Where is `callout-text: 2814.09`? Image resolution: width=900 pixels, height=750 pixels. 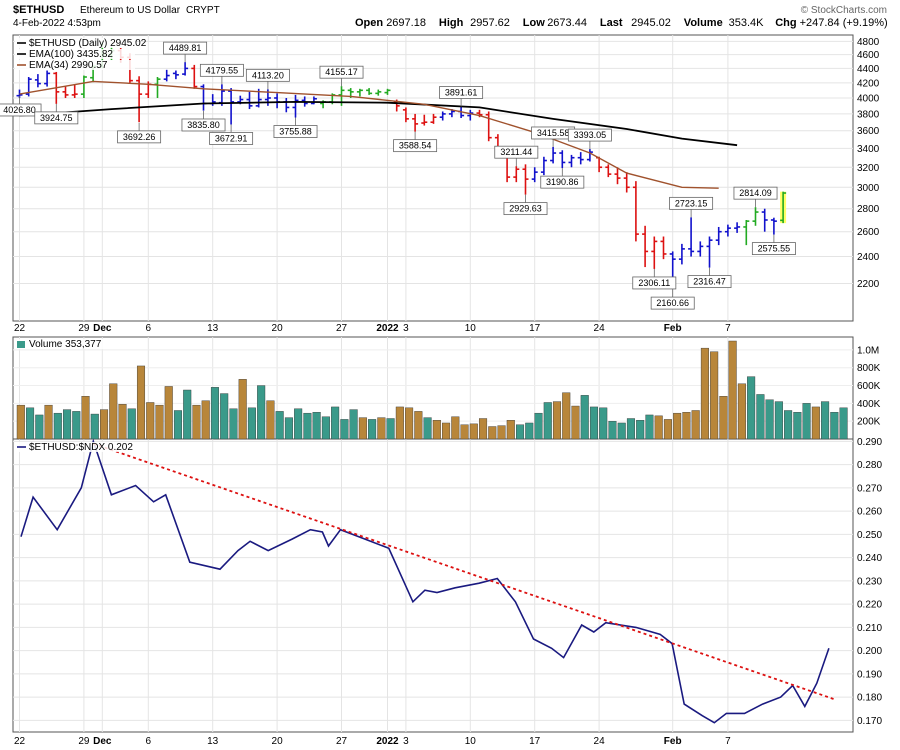
callout-text: 2814.09 is located at coordinates (755, 193).